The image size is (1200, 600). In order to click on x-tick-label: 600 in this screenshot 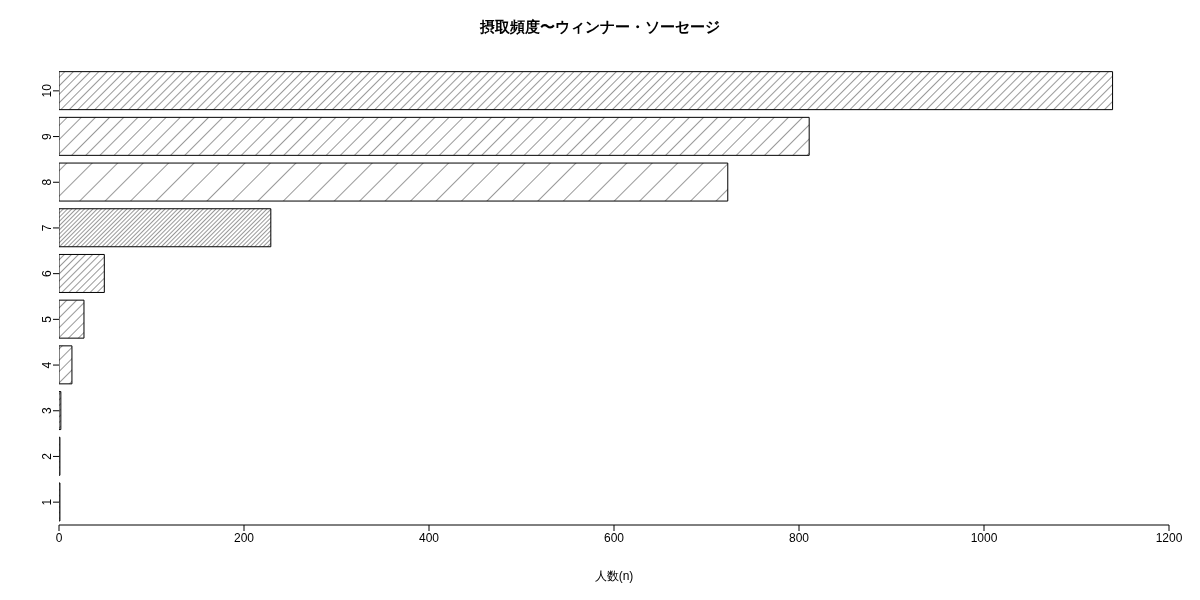, I will do `click(614, 537)`.